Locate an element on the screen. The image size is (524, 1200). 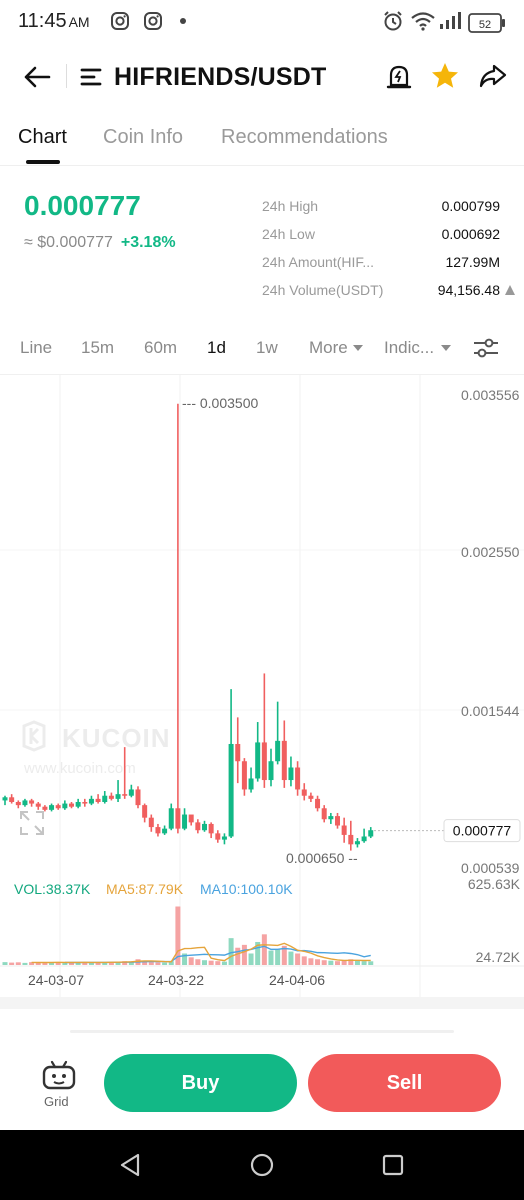
grid-label: Grid is located at coordinates (56, 1101).